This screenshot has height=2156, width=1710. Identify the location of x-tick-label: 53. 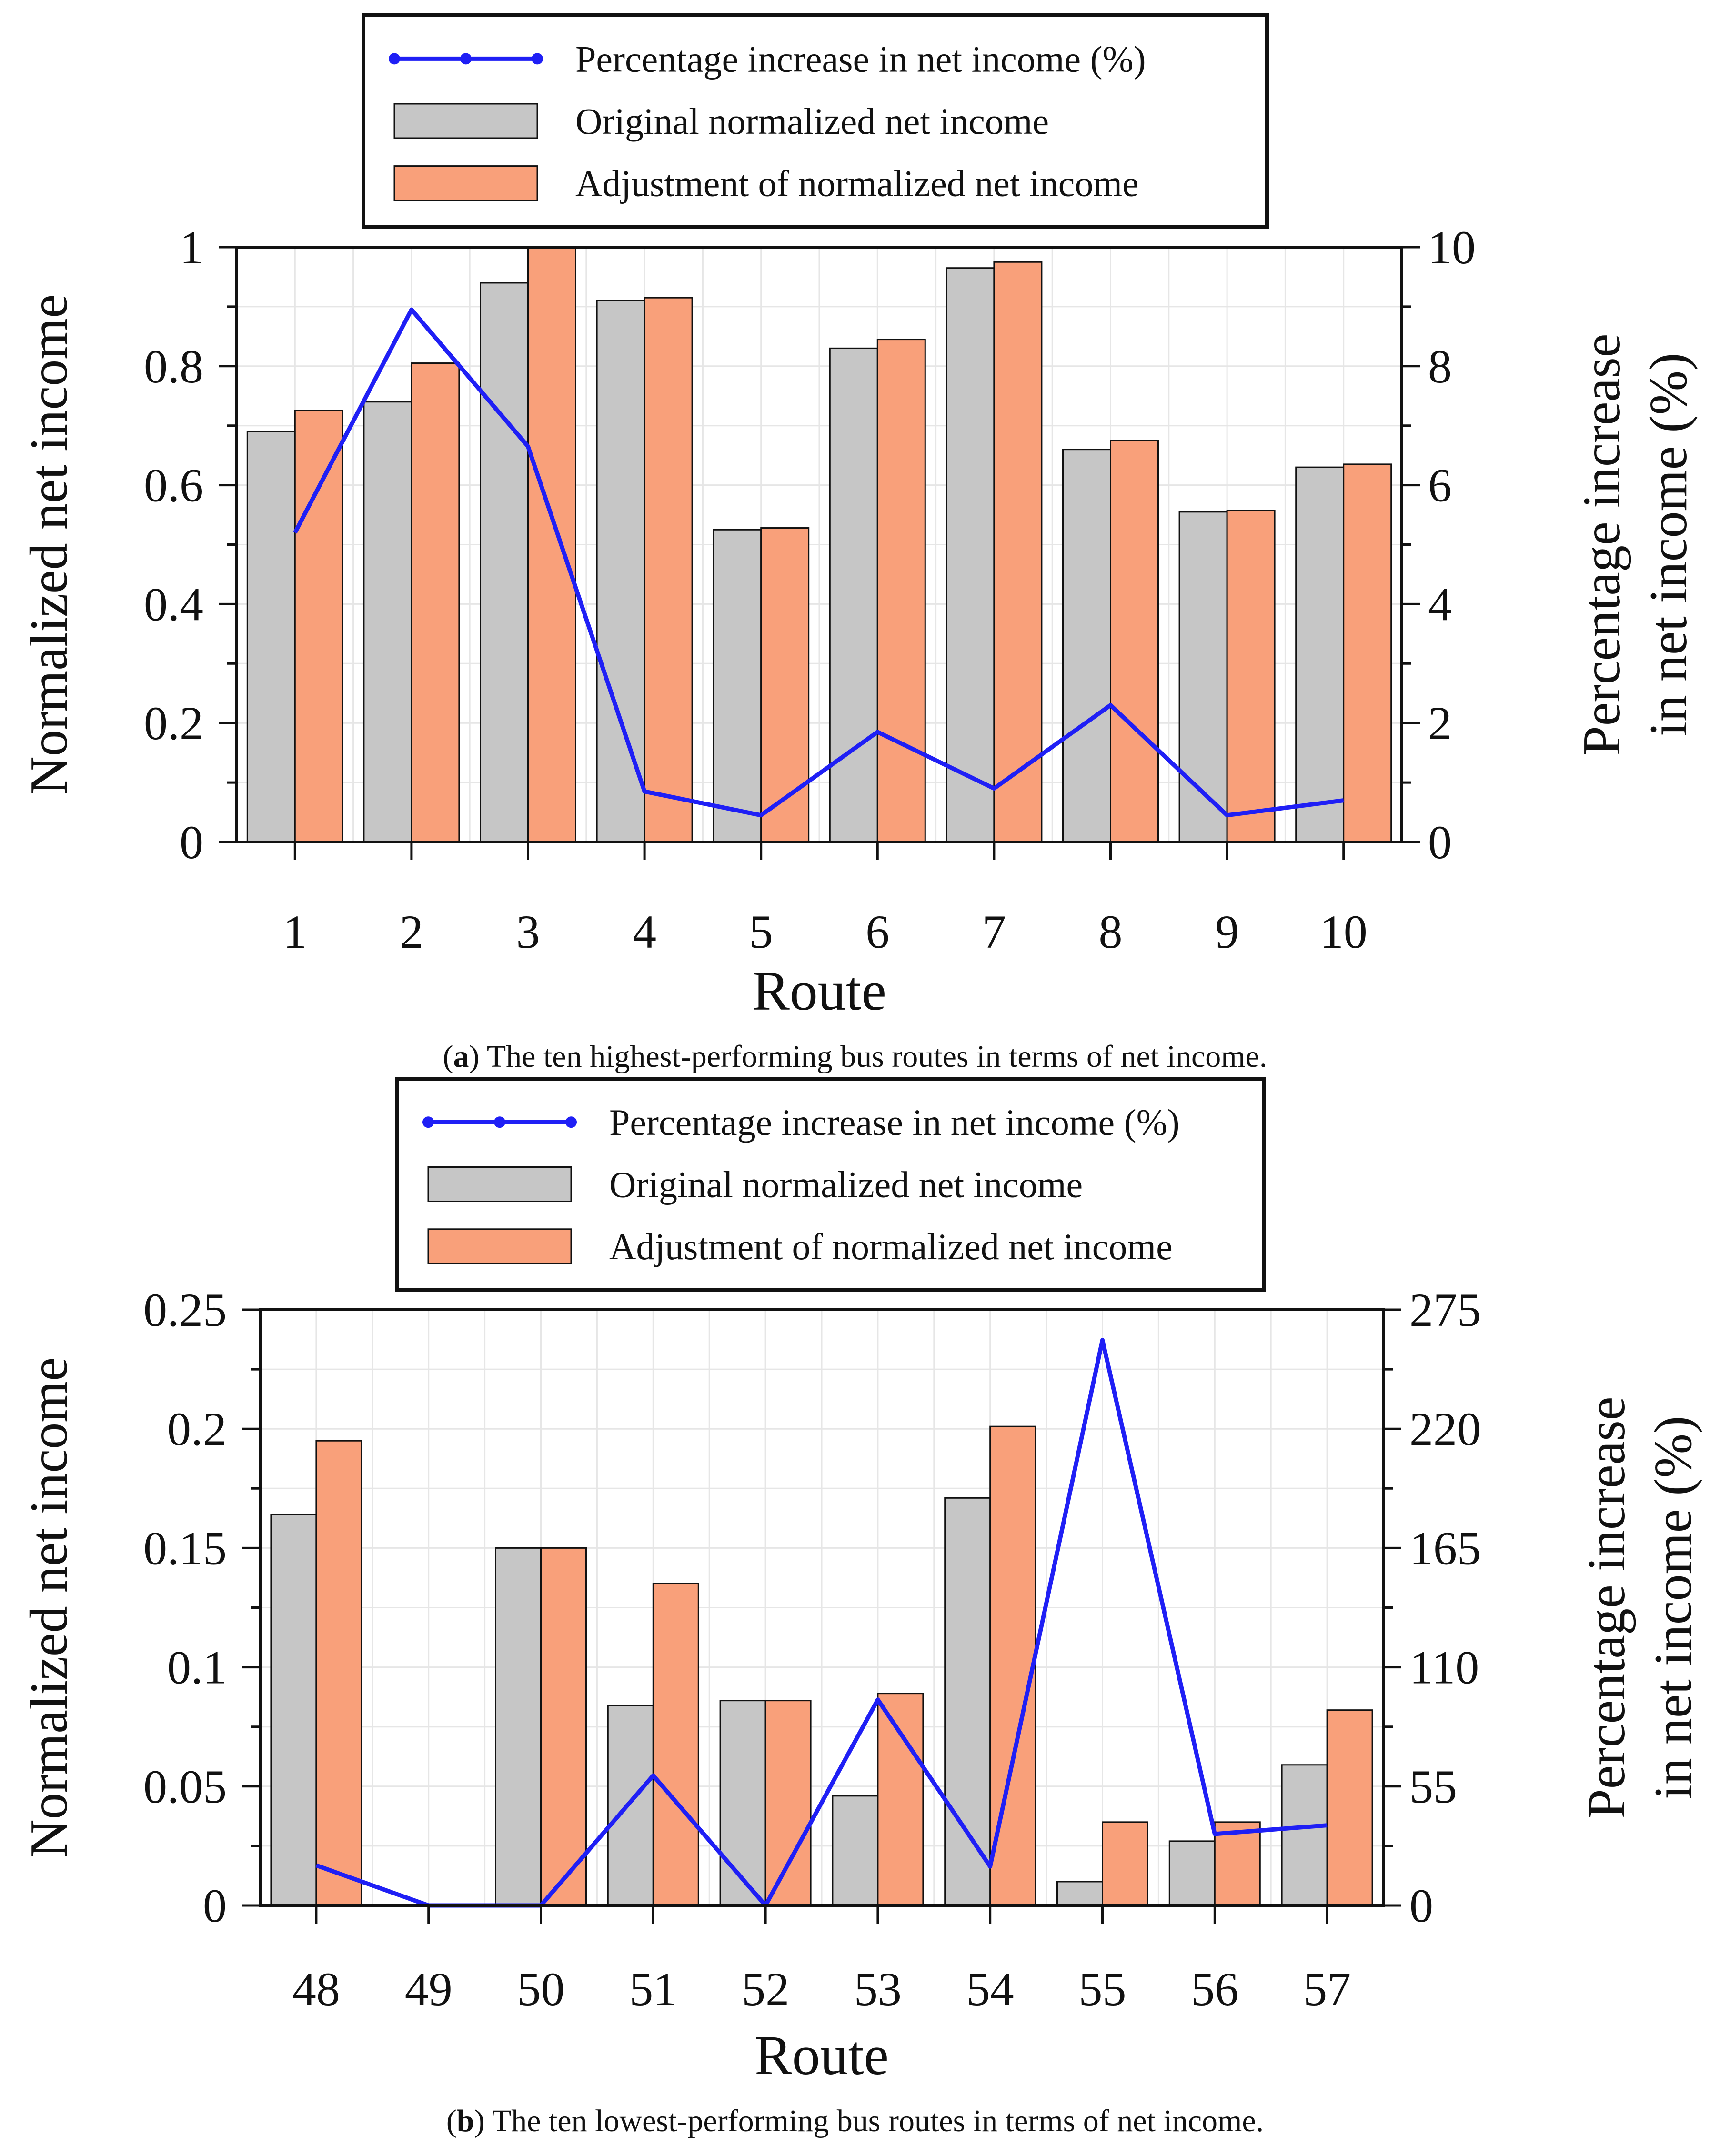
(878, 1989).